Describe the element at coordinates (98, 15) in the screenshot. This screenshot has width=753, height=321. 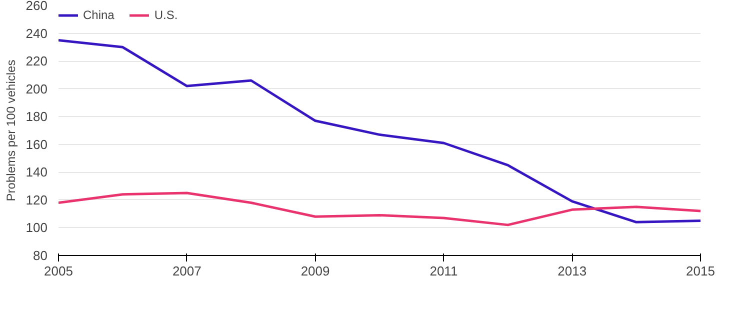
I see `legend-label: China` at that location.